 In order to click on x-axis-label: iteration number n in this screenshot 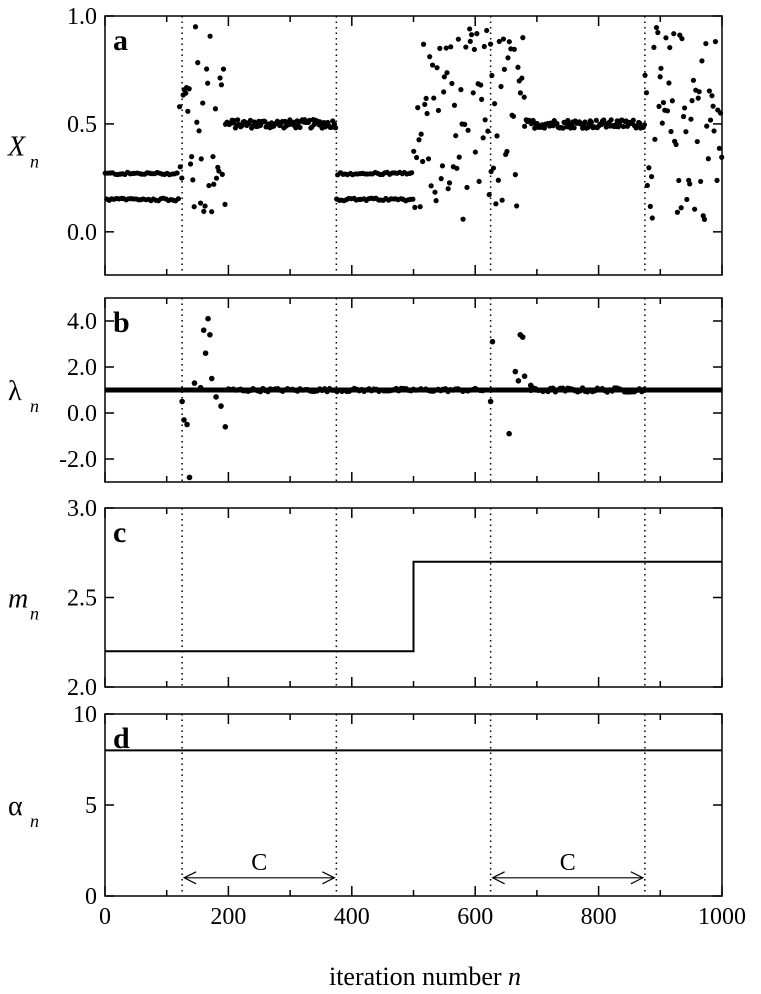, I will do `click(425, 976)`.